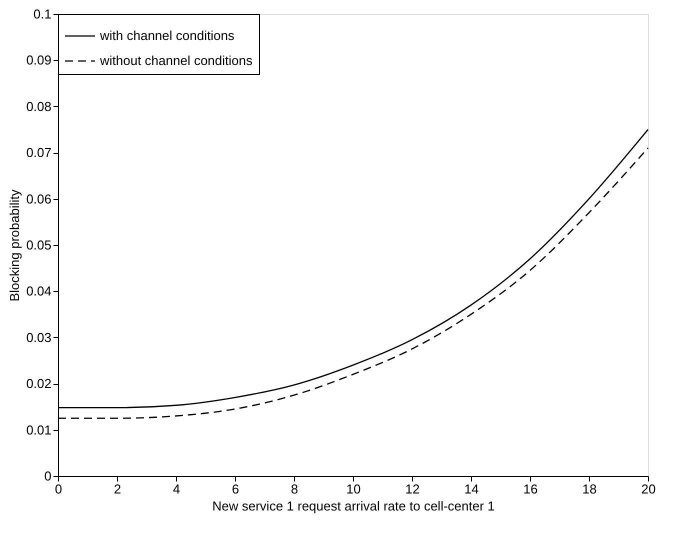 The image size is (685, 533). What do you see at coordinates (176, 489) in the screenshot?
I see `x-tick-label: 4` at bounding box center [176, 489].